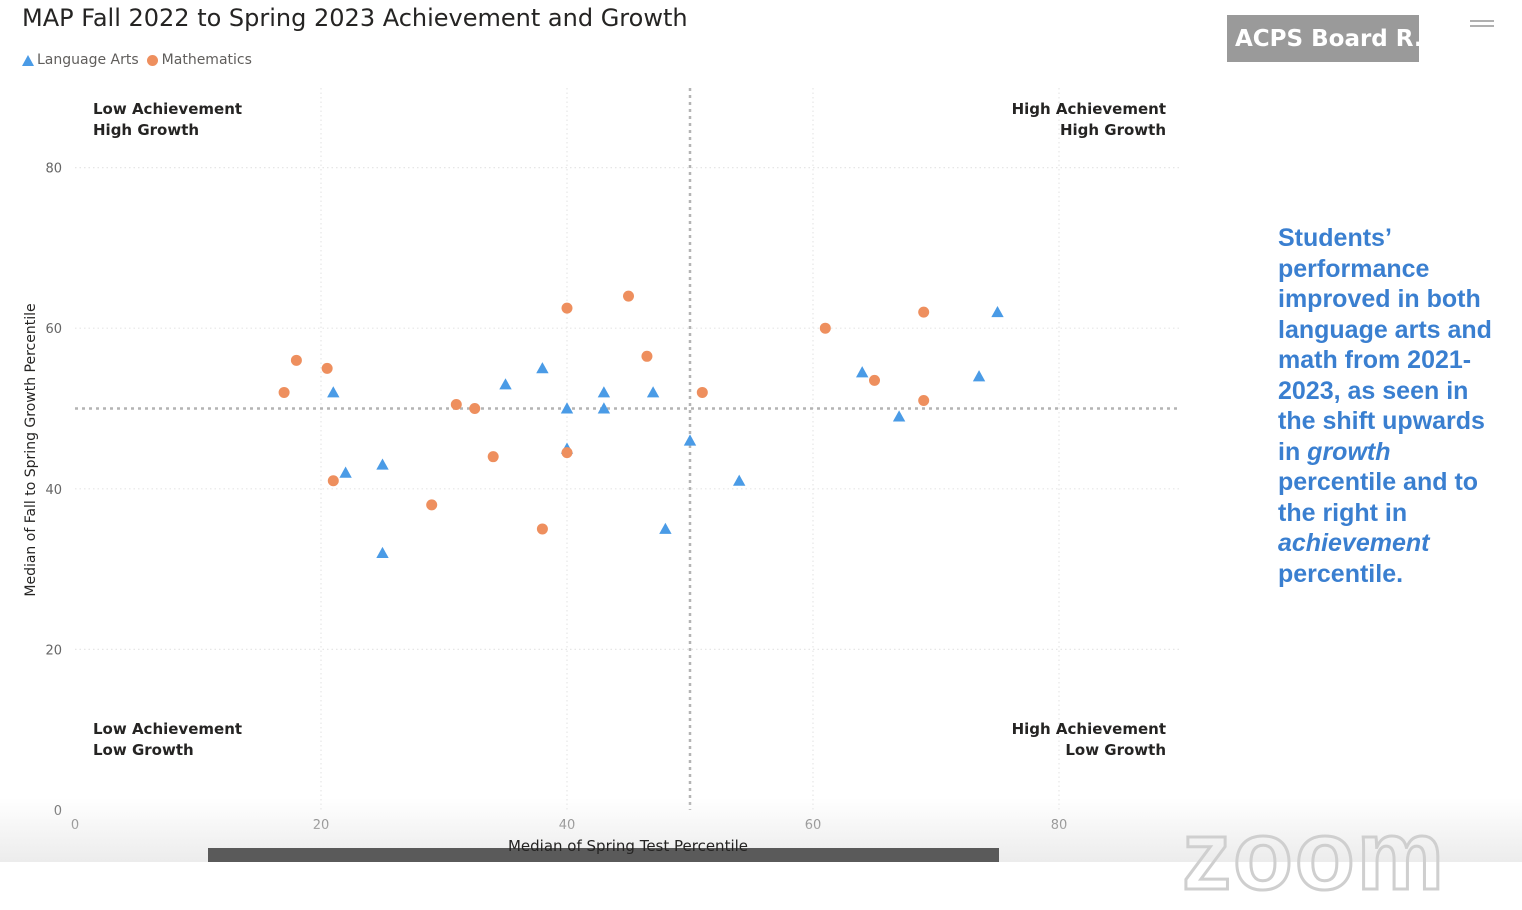 This screenshot has height=910, width=1522. I want to click on y-tick-label: 80, so click(53, 169).